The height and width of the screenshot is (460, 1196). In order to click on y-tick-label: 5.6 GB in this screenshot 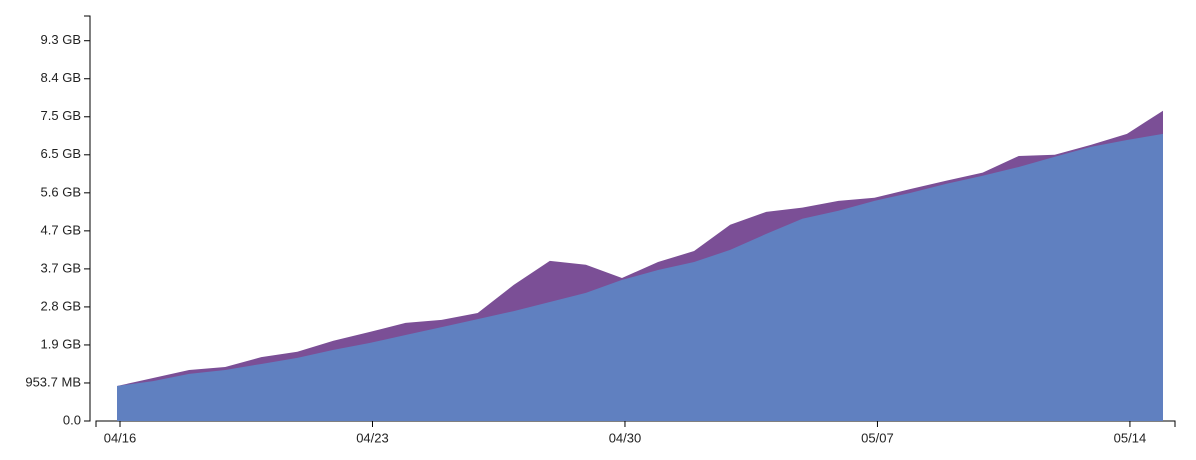, I will do `click(61, 191)`.